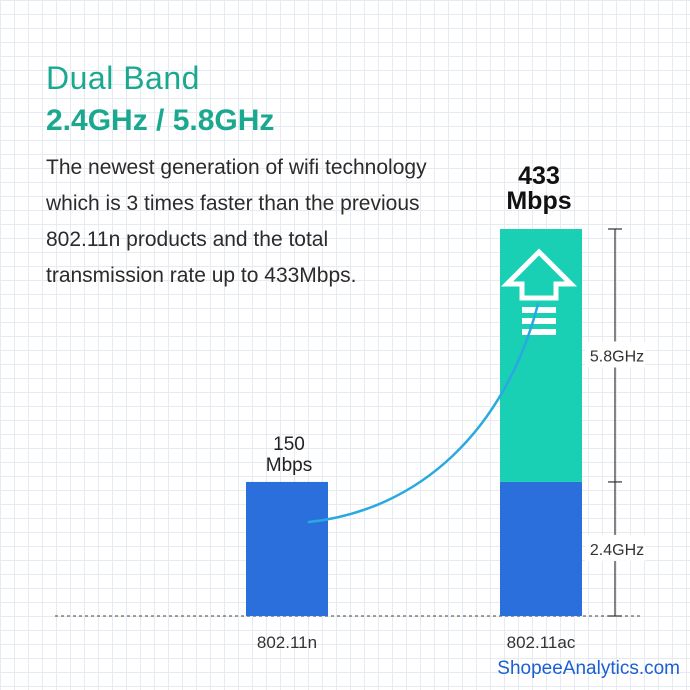 The width and height of the screenshot is (690, 690). I want to click on up-arrow-icon, so click(539, 274).